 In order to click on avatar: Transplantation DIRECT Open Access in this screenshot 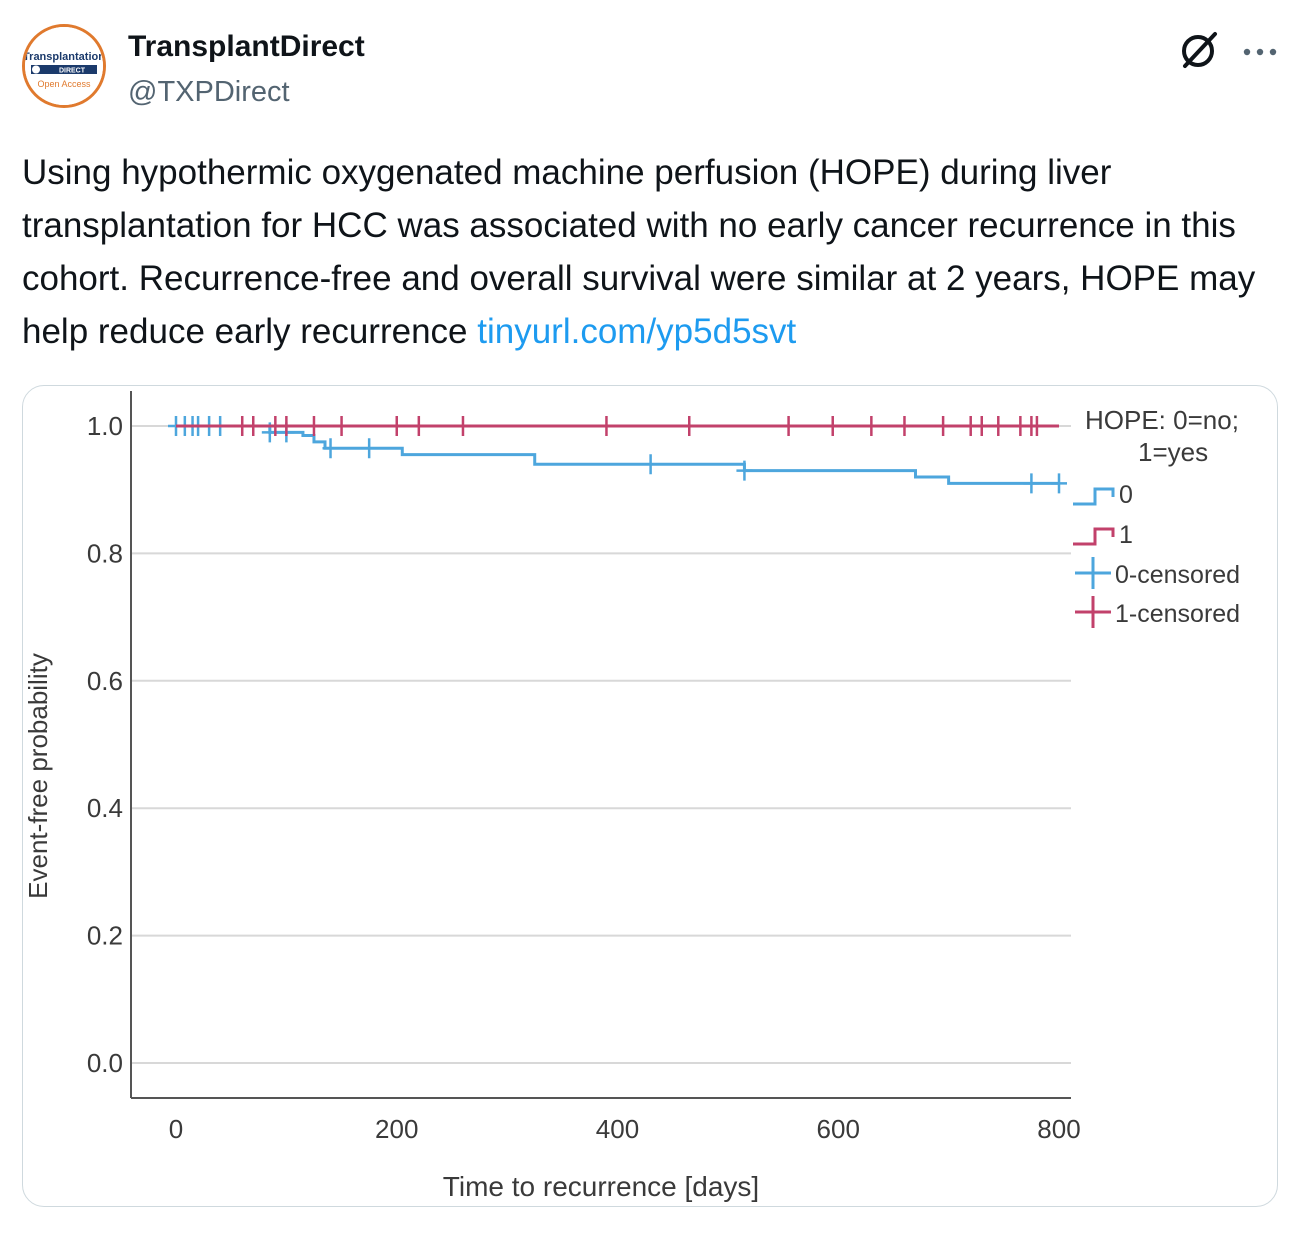, I will do `click(64, 66)`.